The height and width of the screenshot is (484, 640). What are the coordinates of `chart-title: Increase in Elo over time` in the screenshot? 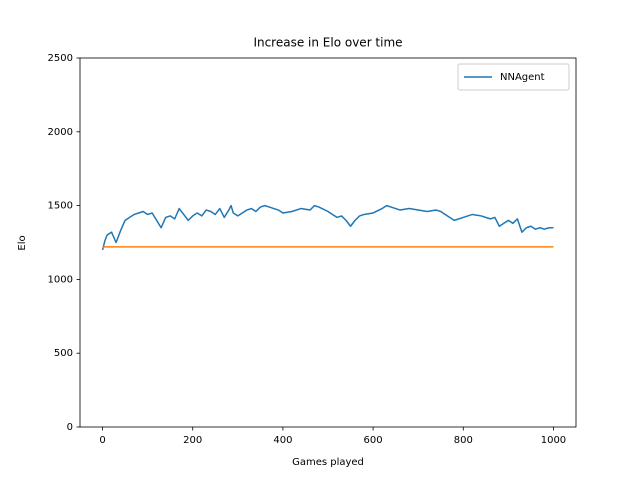 It's located at (327, 43).